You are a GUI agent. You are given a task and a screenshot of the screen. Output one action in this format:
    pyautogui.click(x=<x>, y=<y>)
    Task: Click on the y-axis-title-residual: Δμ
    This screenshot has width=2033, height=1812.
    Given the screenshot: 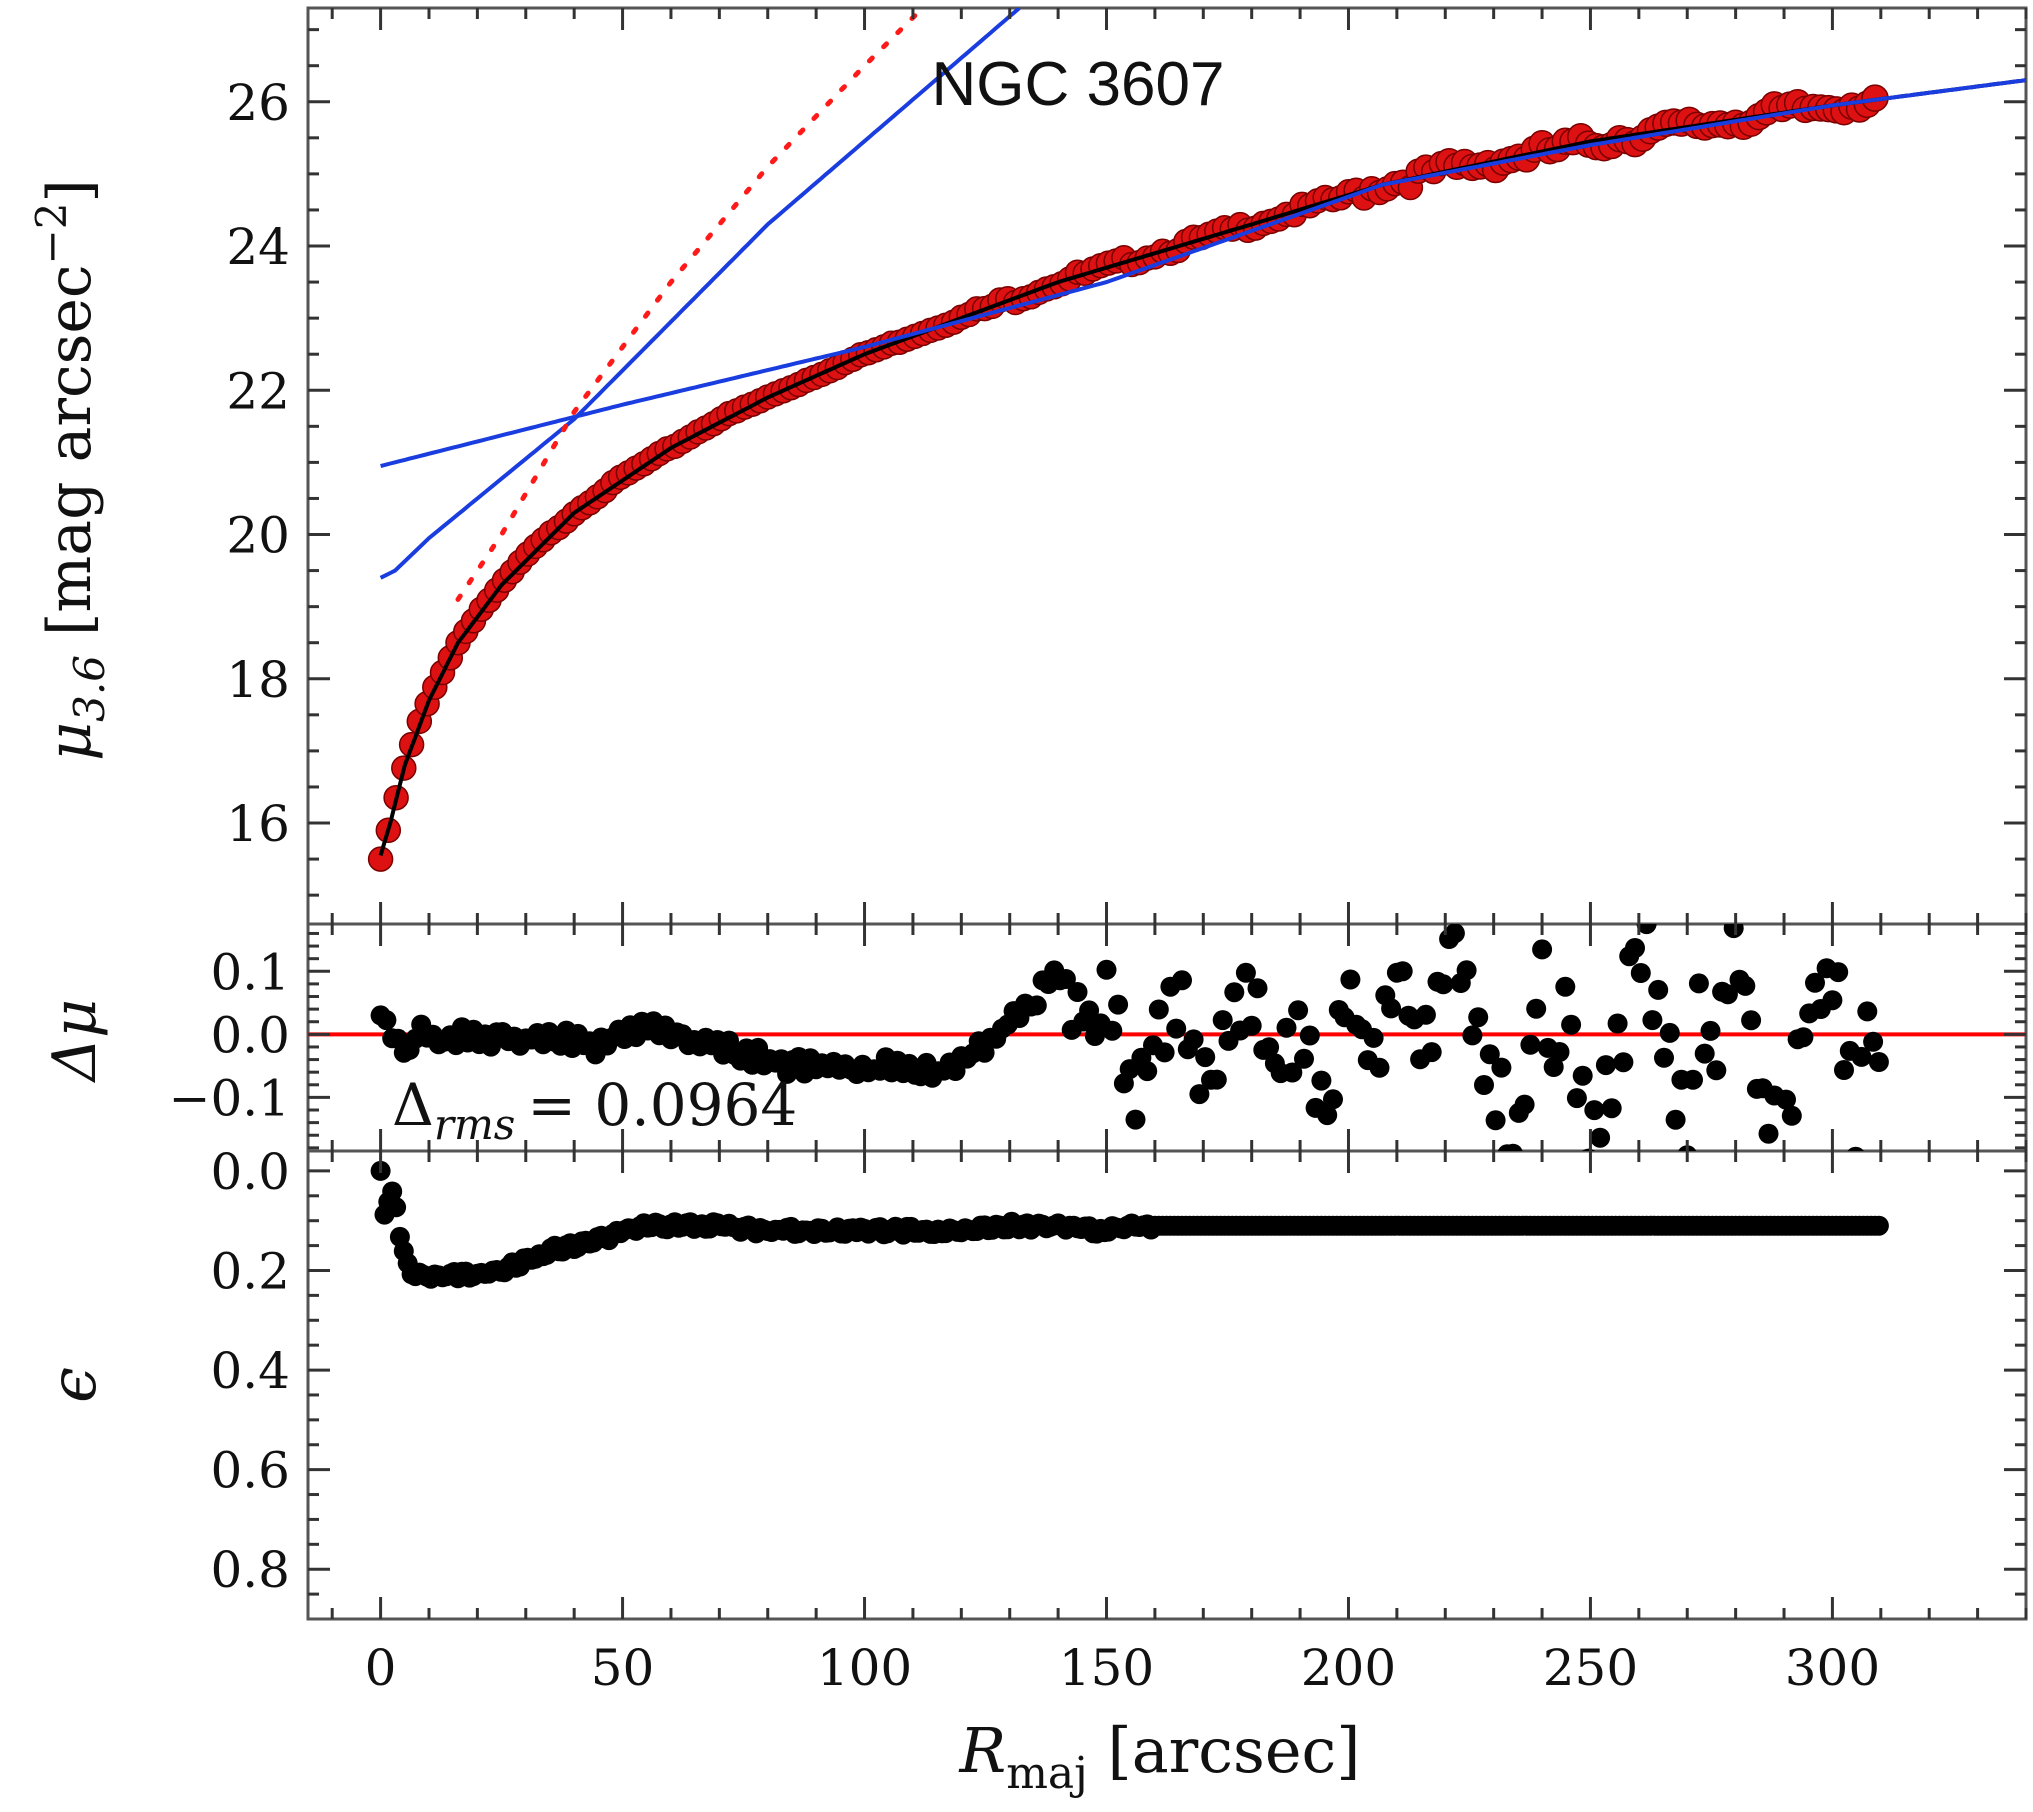 What is the action you would take?
    pyautogui.click(x=75, y=1041)
    